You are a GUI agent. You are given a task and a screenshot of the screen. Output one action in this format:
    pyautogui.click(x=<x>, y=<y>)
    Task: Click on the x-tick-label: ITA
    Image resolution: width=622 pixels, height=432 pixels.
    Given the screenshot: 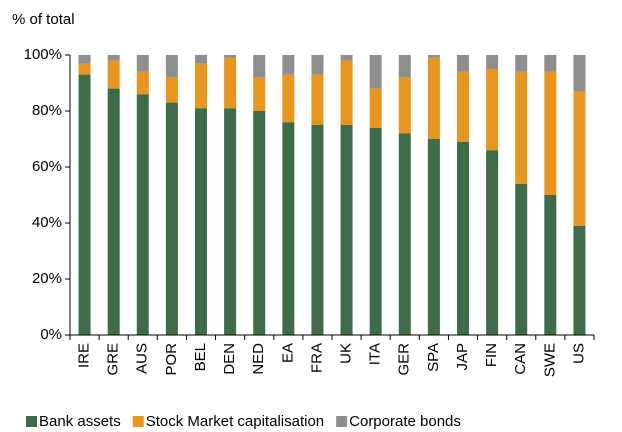 What is the action you would take?
    pyautogui.click(x=375, y=354)
    